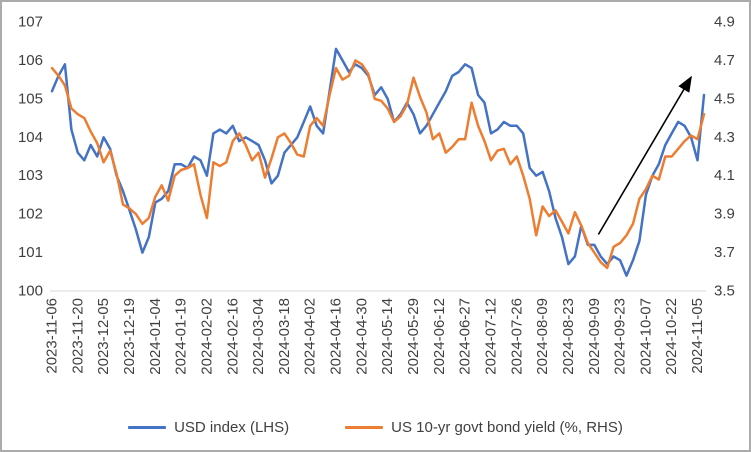 This screenshot has height=452, width=751. What do you see at coordinates (697, 336) in the screenshot?
I see `x-axis-tick-label: 2024-11-05` at bounding box center [697, 336].